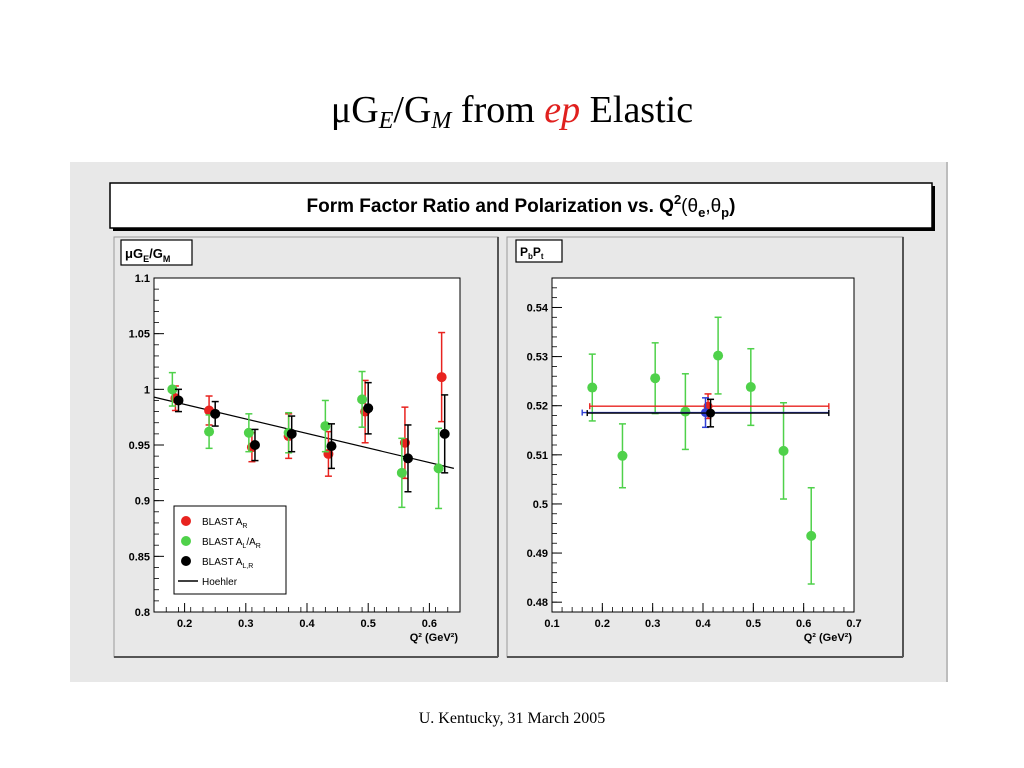 This screenshot has height=768, width=1024. What do you see at coordinates (551, 624) in the screenshot?
I see `x-tick-label: 0.1` at bounding box center [551, 624].